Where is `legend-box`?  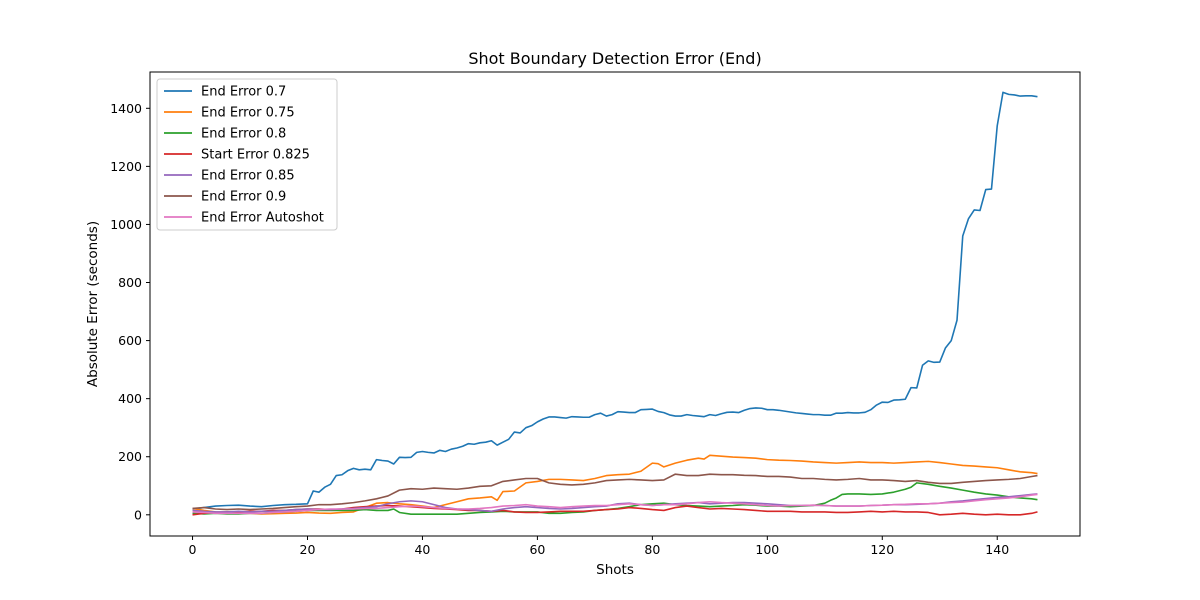
legend-box is located at coordinates (247, 154).